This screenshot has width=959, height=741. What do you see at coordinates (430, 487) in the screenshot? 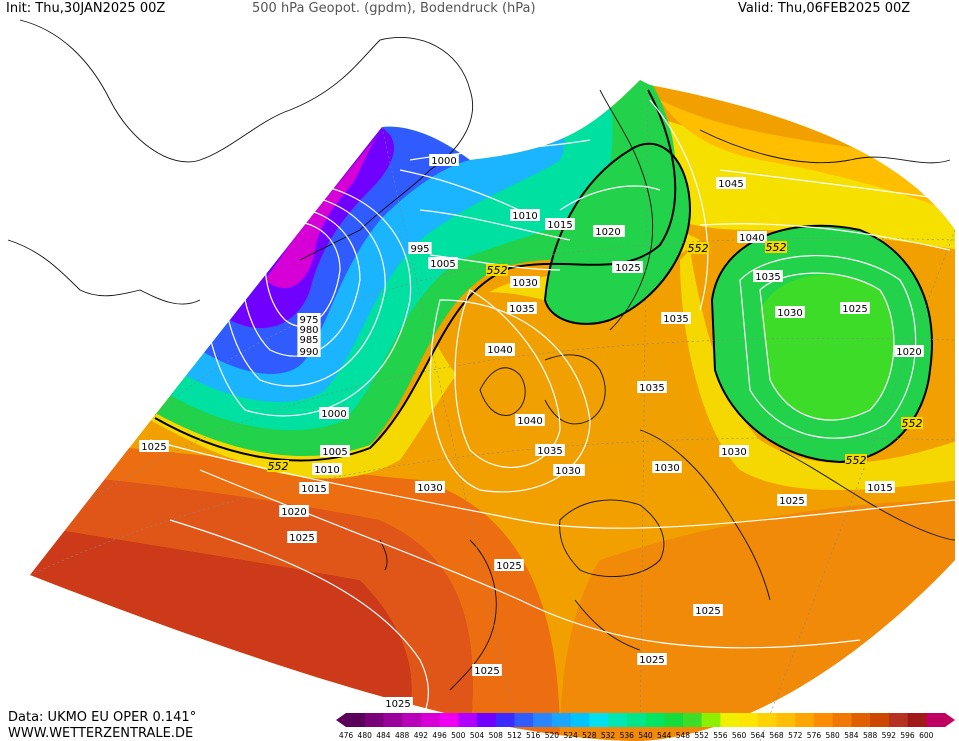
I see `isobar-label: 1030` at bounding box center [430, 487].